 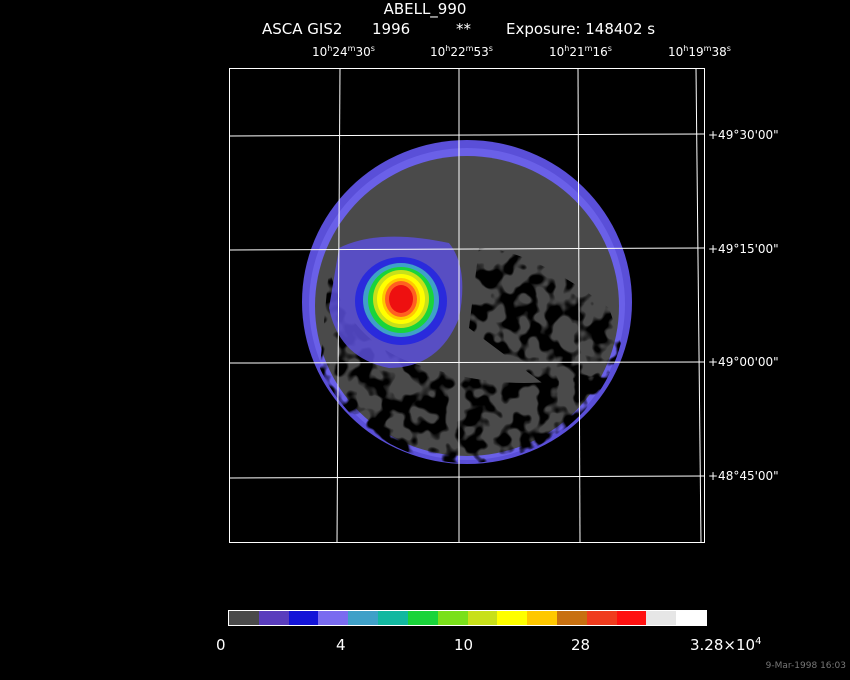 What do you see at coordinates (463, 29) in the screenshot?
I see `marker-label: **` at bounding box center [463, 29].